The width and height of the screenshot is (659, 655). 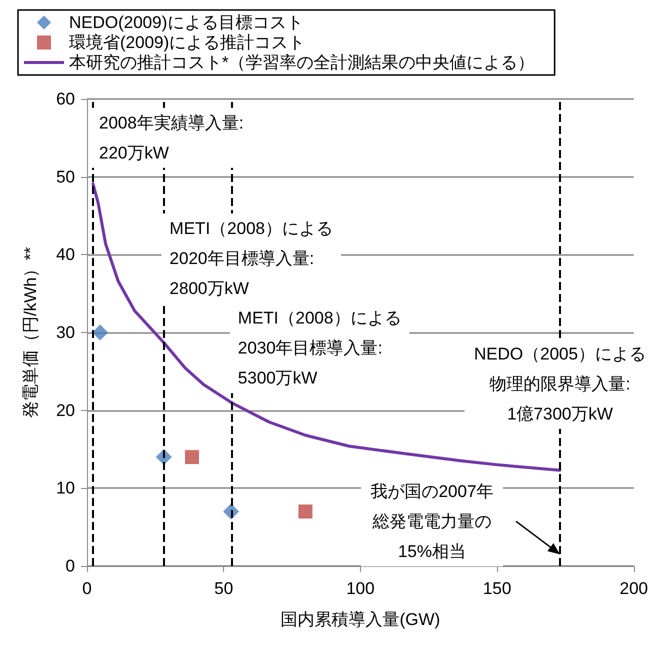 What do you see at coordinates (360, 588) in the screenshot?
I see `x-tick-label: 100` at bounding box center [360, 588].